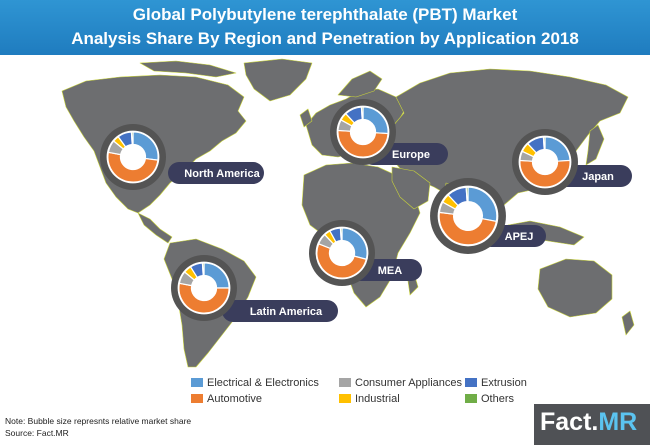  Describe the element at coordinates (278, 80) in the screenshot. I see `landmass-greenland` at that location.